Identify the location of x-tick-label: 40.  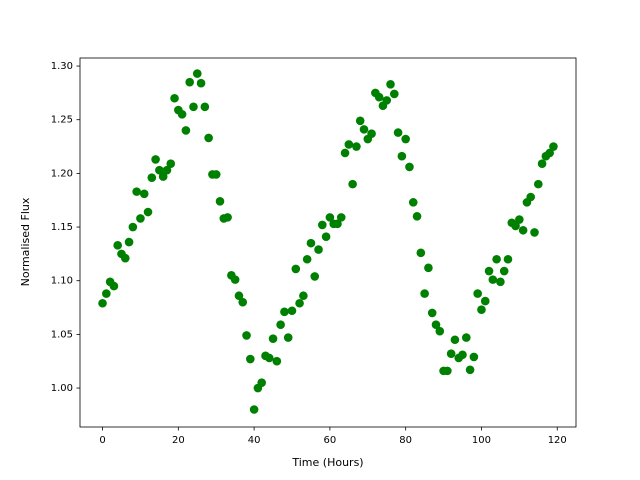
(254, 440).